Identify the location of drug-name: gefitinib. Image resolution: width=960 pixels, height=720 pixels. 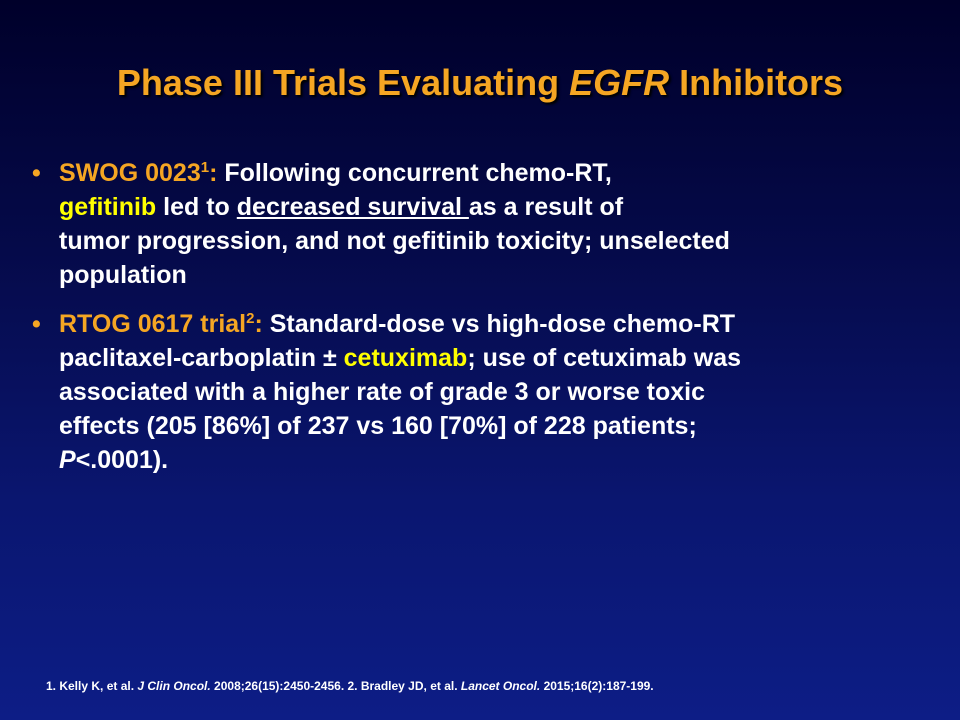
(108, 207).